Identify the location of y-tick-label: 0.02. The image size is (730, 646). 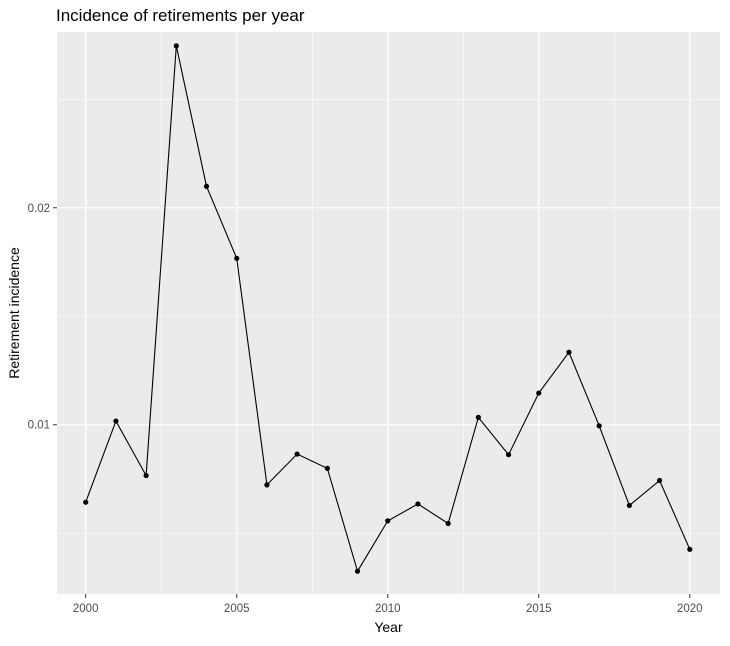
(39, 209).